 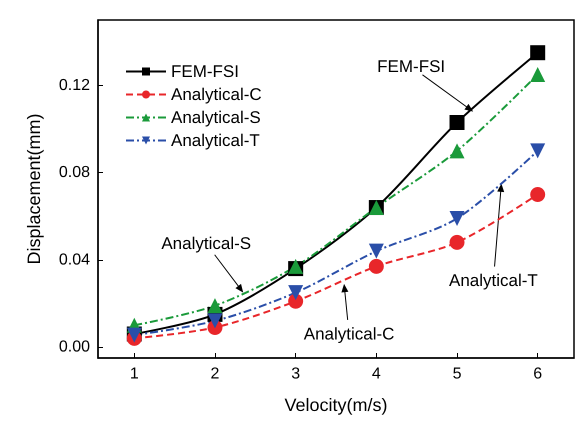 What do you see at coordinates (205, 71) in the screenshot?
I see `legend-label: FEM-FSI` at bounding box center [205, 71].